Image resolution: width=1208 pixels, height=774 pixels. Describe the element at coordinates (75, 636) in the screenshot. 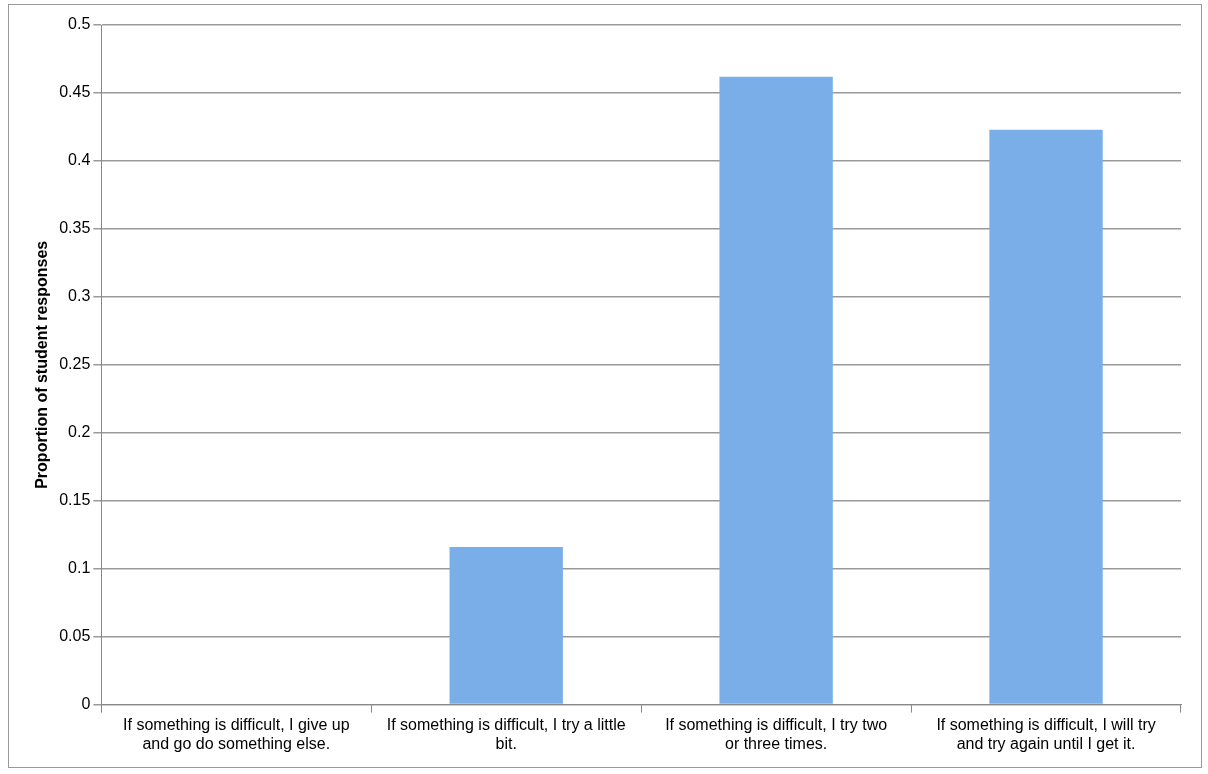

I see `y-tick-label: 0.05` at that location.